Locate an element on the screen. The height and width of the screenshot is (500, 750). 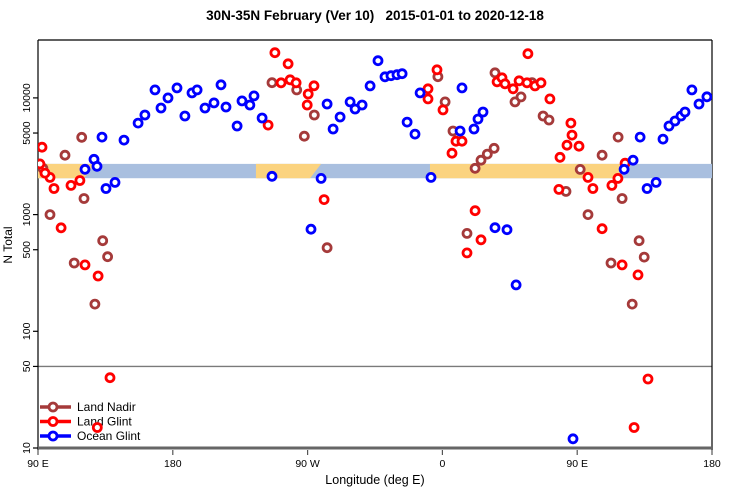
y-tick-label: 100 is located at coordinates (27, 331).